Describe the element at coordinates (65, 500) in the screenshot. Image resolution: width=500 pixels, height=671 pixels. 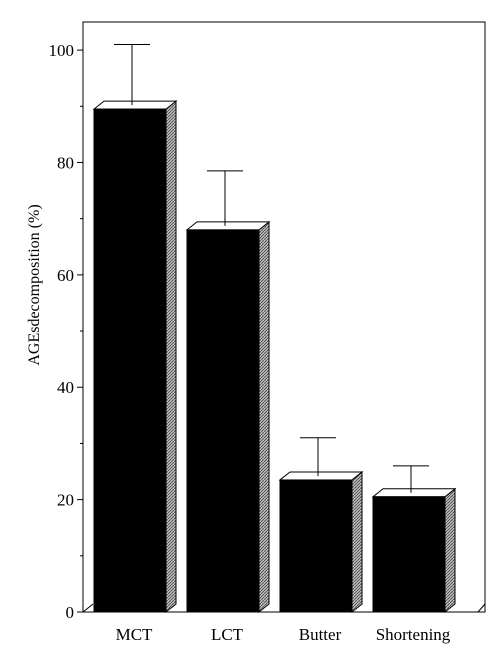
I see `y-tick-label: 20` at that location.